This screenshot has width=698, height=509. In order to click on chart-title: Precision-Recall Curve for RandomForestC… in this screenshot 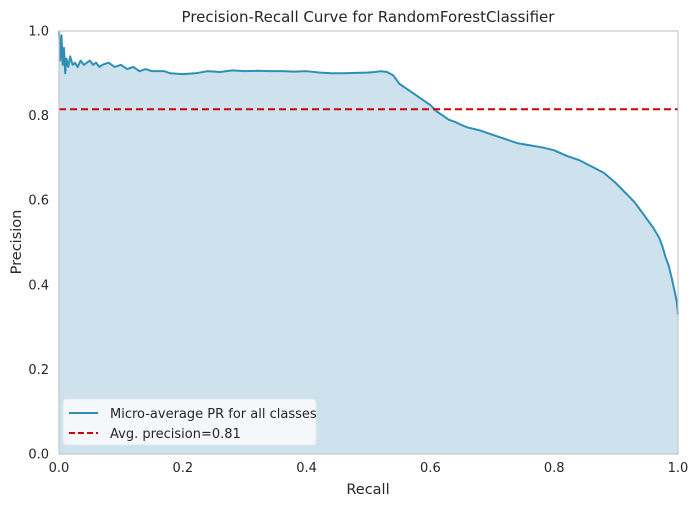, I will do `click(369, 17)`.